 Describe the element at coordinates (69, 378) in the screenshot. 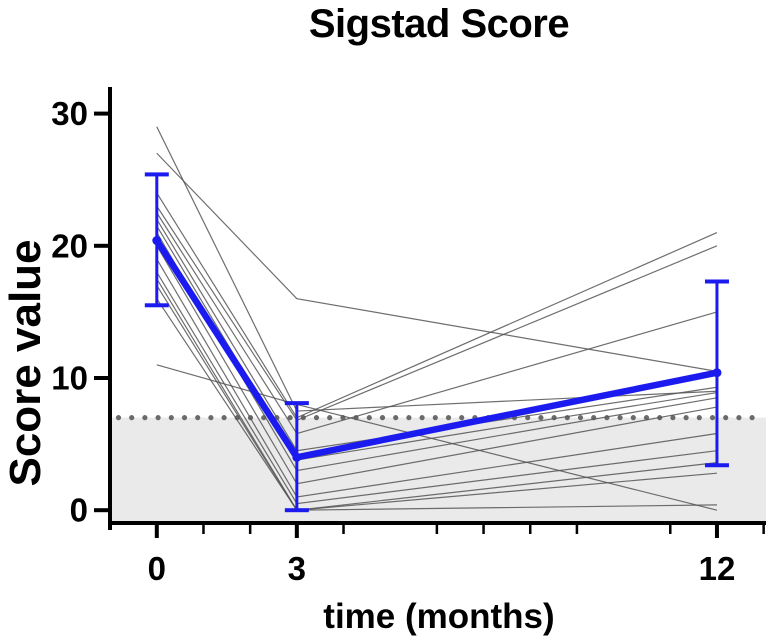

I see `y-tick-label: 10` at that location.